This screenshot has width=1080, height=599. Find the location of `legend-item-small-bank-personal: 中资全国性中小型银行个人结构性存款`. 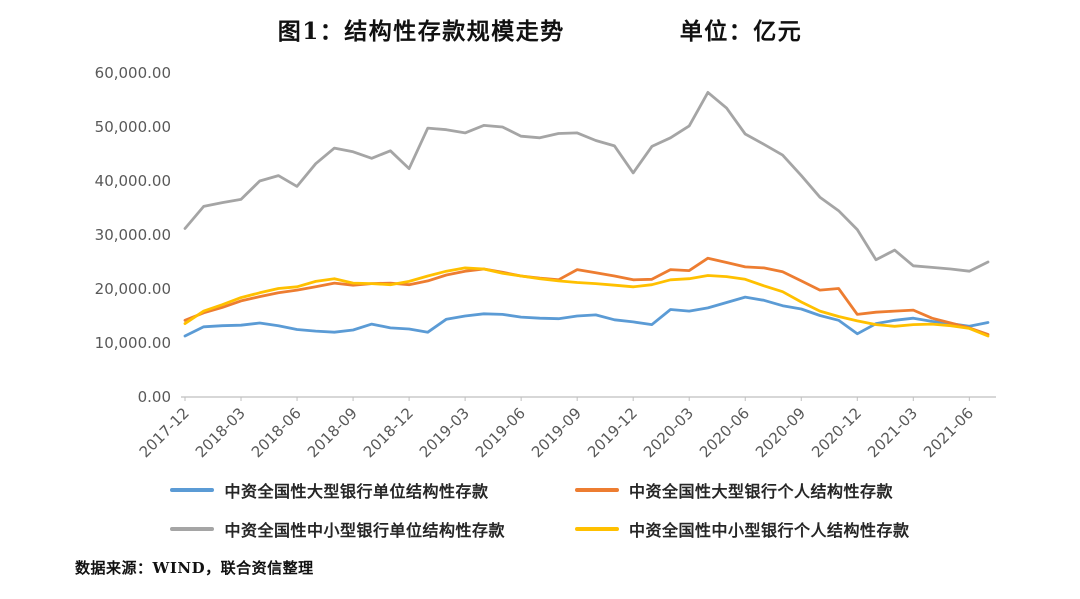

legend-item-small-bank-personal: 中资全国性中小型银行个人结构性存款 is located at coordinates (742, 529).